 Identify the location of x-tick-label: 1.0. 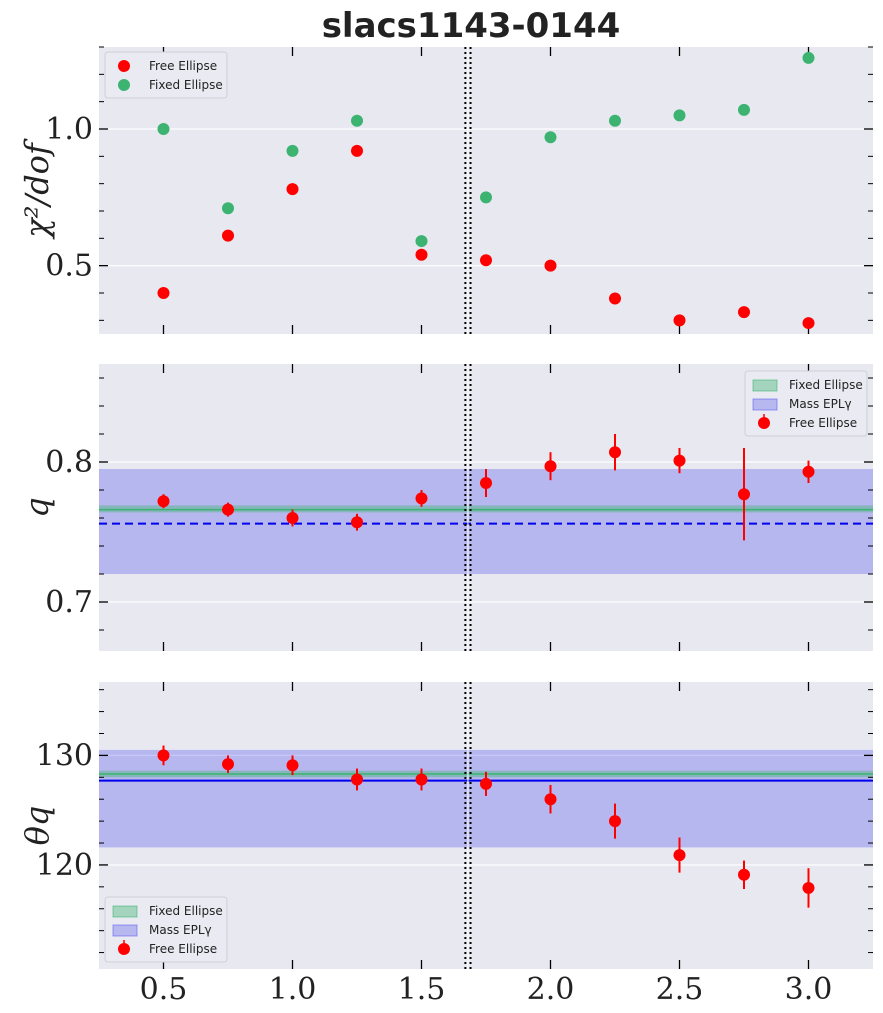
(293, 989).